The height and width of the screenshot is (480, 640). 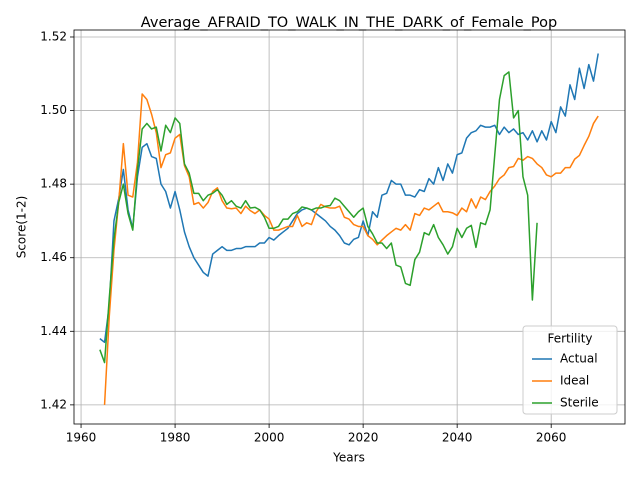 What do you see at coordinates (574, 381) in the screenshot?
I see `legend-label: Ideal` at bounding box center [574, 381].